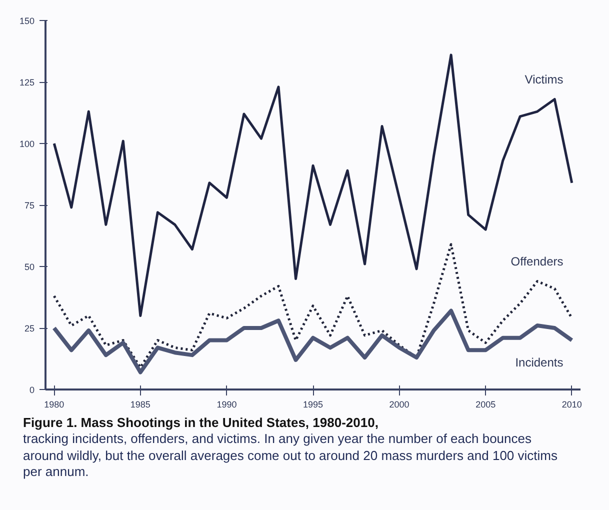  Describe the element at coordinates (226, 405) in the screenshot. I see `x-tick-label: 1990` at that location.